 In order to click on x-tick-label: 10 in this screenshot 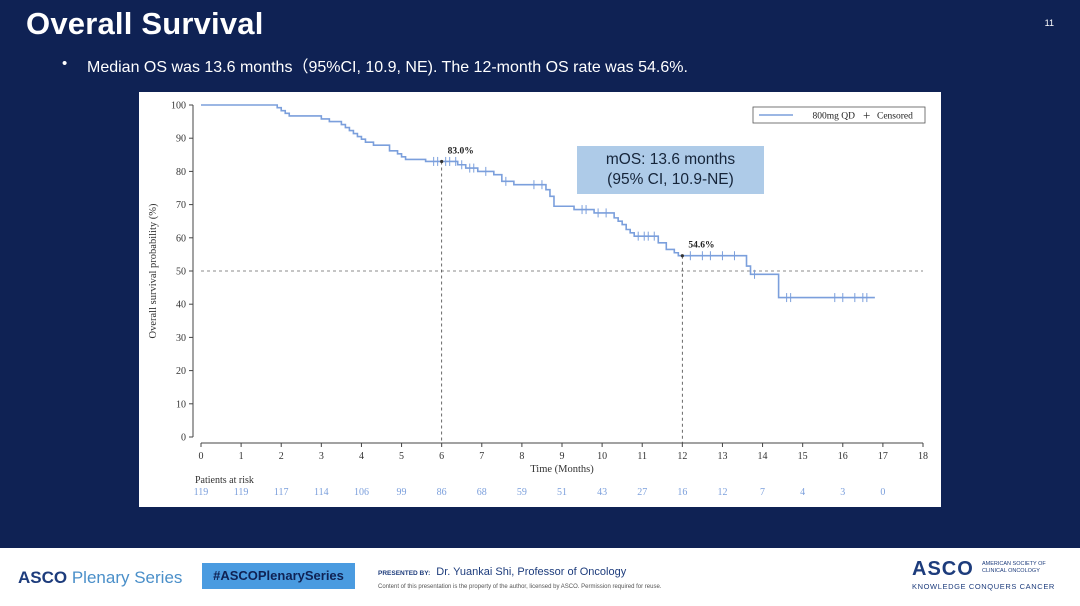, I will do `click(602, 456)`.